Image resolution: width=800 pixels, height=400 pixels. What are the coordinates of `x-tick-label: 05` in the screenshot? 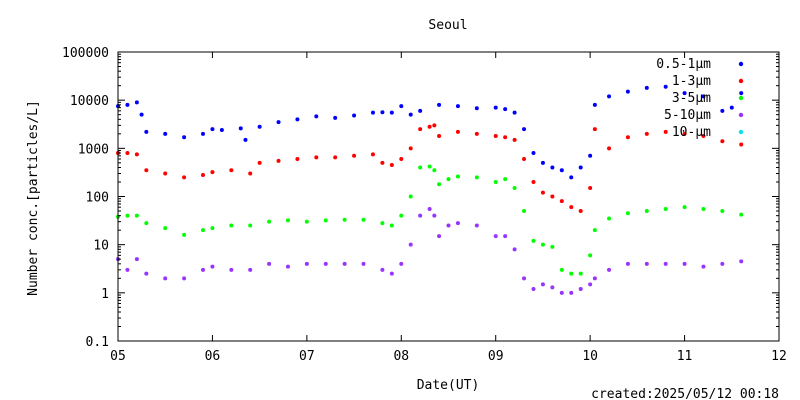 It's located at (118, 356).